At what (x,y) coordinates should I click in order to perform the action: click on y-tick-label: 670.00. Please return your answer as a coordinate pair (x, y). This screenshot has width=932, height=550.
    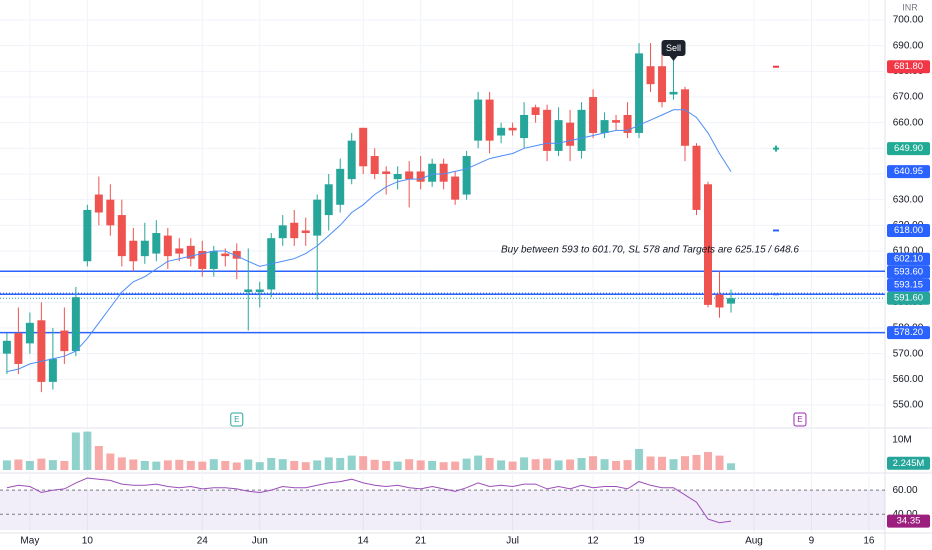
    Looking at the image, I should click on (908, 97).